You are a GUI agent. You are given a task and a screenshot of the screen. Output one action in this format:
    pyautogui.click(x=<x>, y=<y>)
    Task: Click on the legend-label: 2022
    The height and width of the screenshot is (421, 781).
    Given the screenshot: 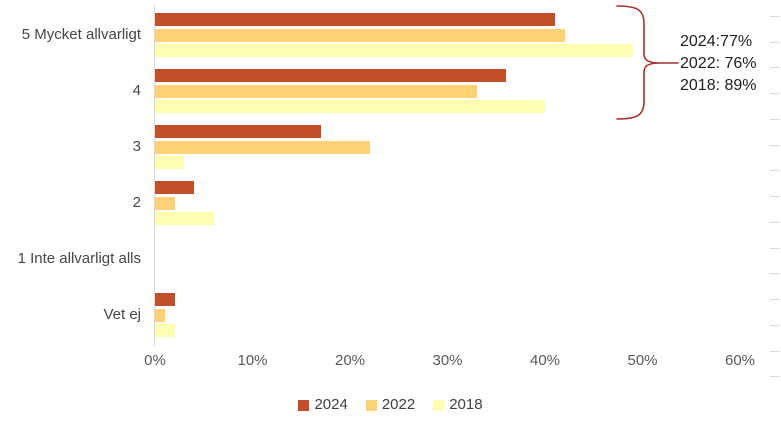 What is the action you would take?
    pyautogui.click(x=398, y=404)
    